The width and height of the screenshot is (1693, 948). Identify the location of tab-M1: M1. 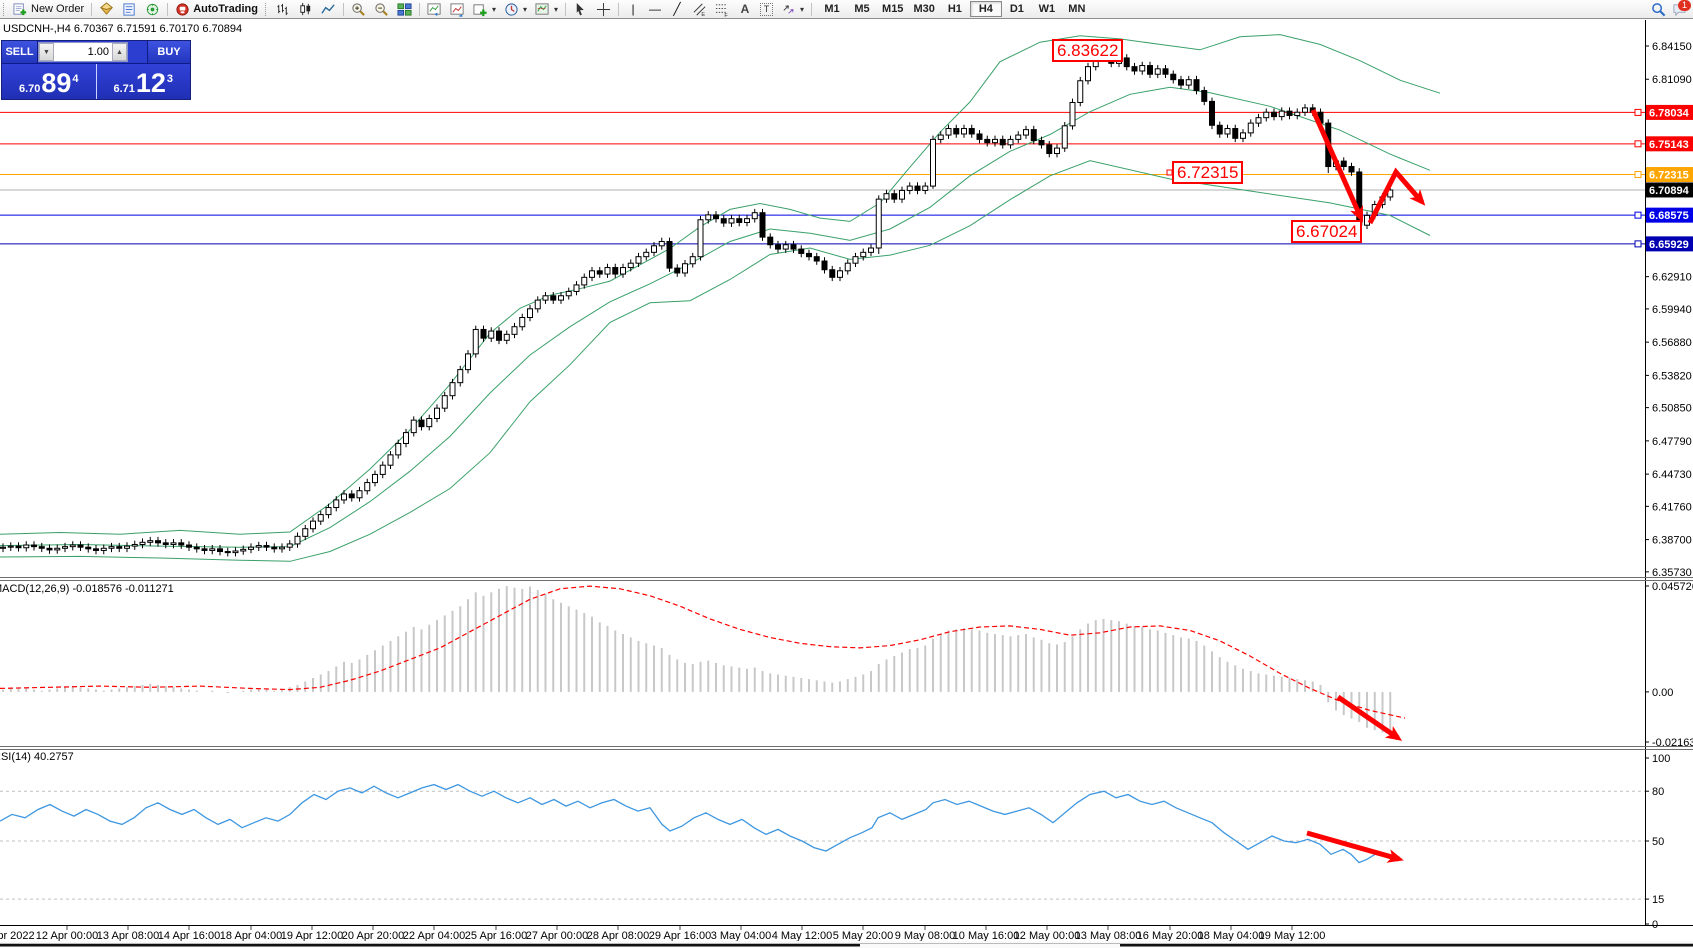
(832, 9).